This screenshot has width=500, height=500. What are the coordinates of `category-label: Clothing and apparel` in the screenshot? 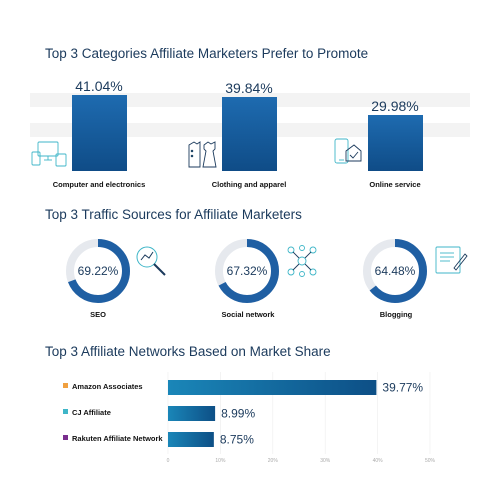 It's located at (249, 184).